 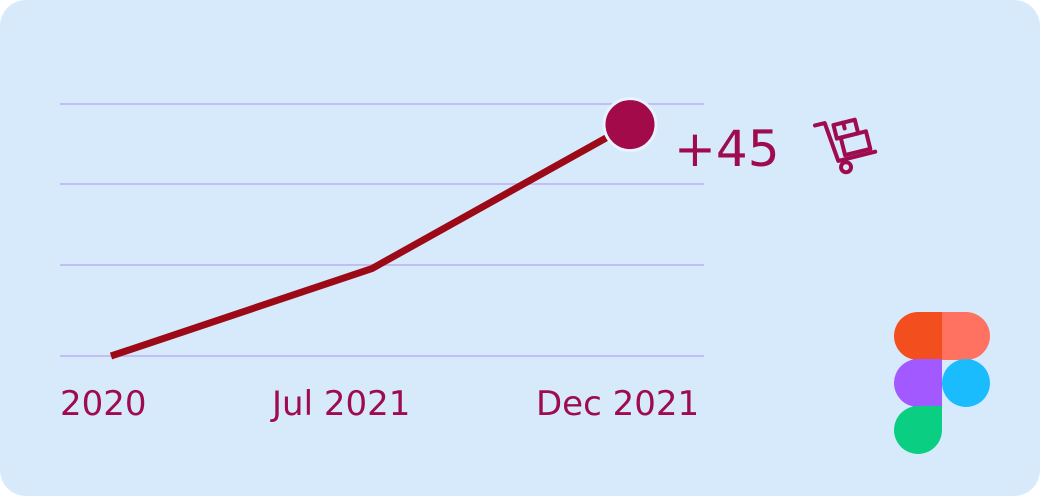 I want to click on x-axis-ticks: 2020 Jul 2021 Dec 2021, so click(x=379, y=404).